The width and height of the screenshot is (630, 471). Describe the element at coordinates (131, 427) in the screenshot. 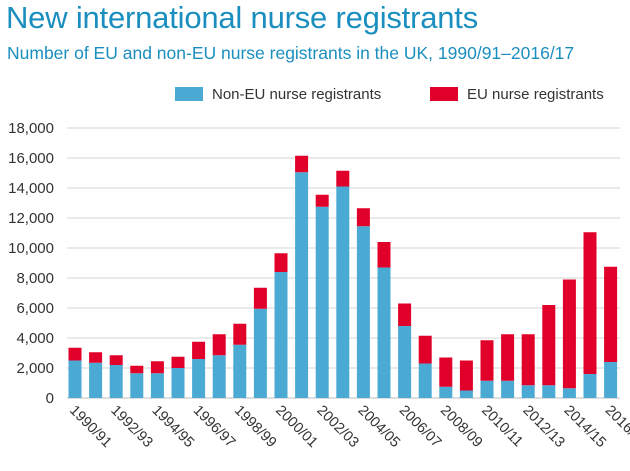

I see `x-tick-label: 1992/93` at that location.